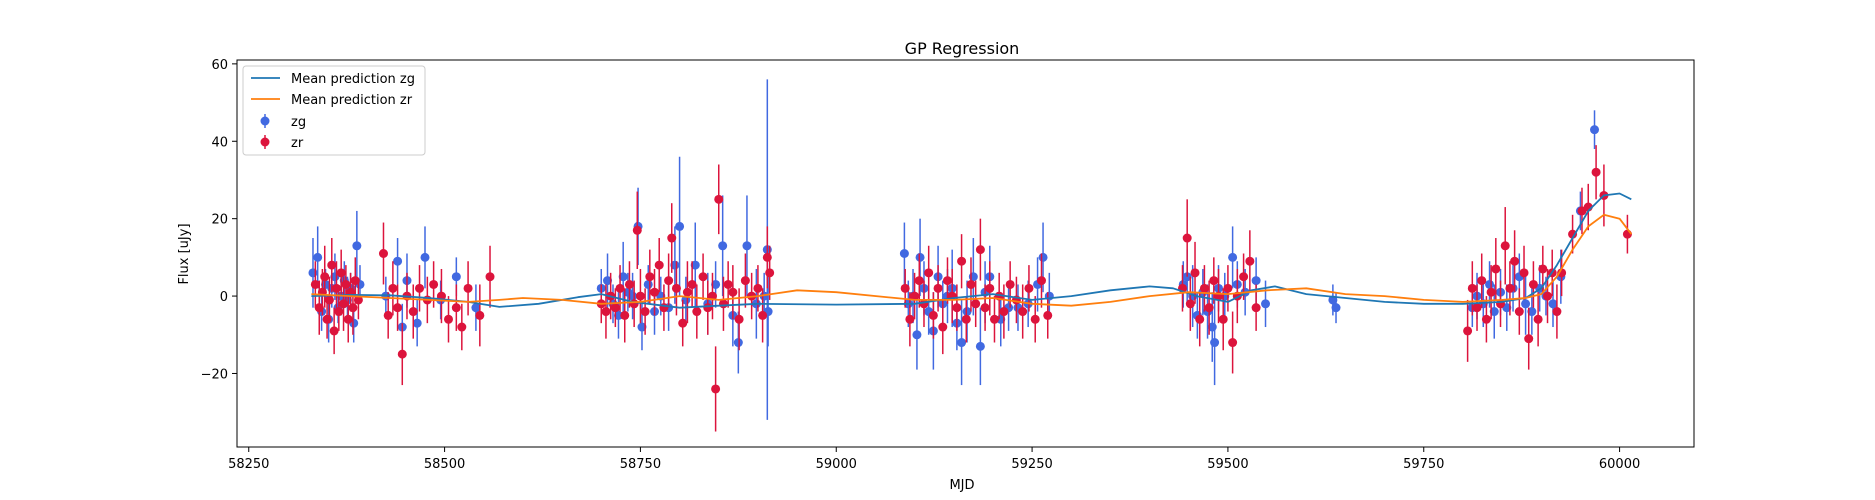  What do you see at coordinates (836, 464) in the screenshot?
I see `x-tick-label: 59000` at bounding box center [836, 464].